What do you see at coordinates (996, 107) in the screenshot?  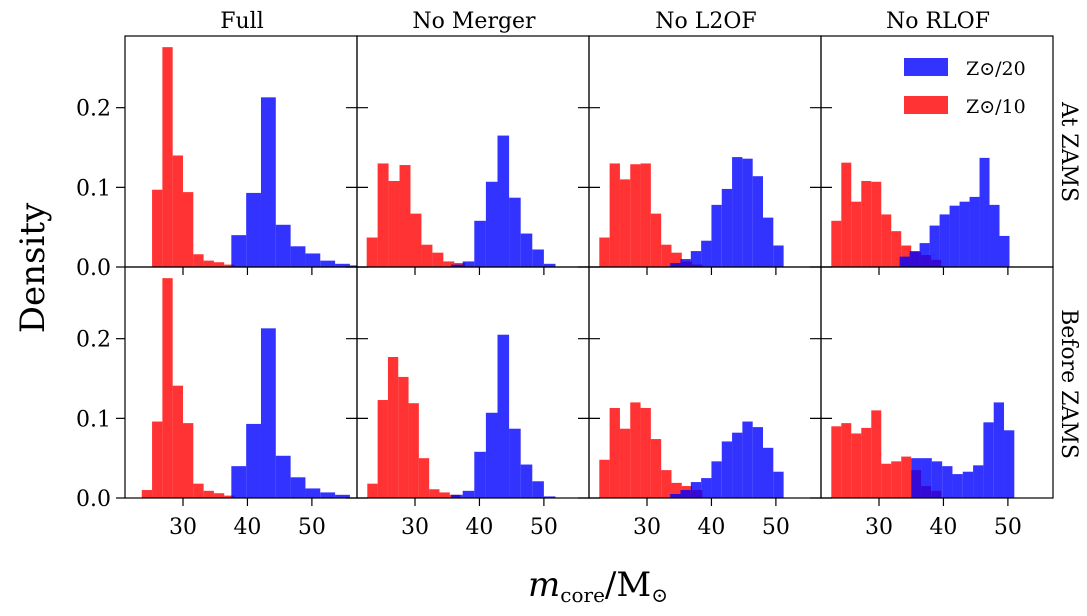 I see `legend-label-red: Z⊙/10` at bounding box center [996, 107].